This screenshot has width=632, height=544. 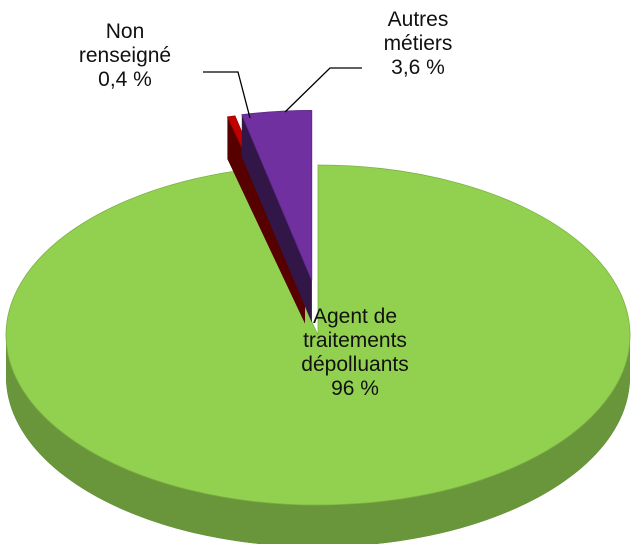 What do you see at coordinates (355, 388) in the screenshot?
I see `value-label: 96 %` at bounding box center [355, 388].